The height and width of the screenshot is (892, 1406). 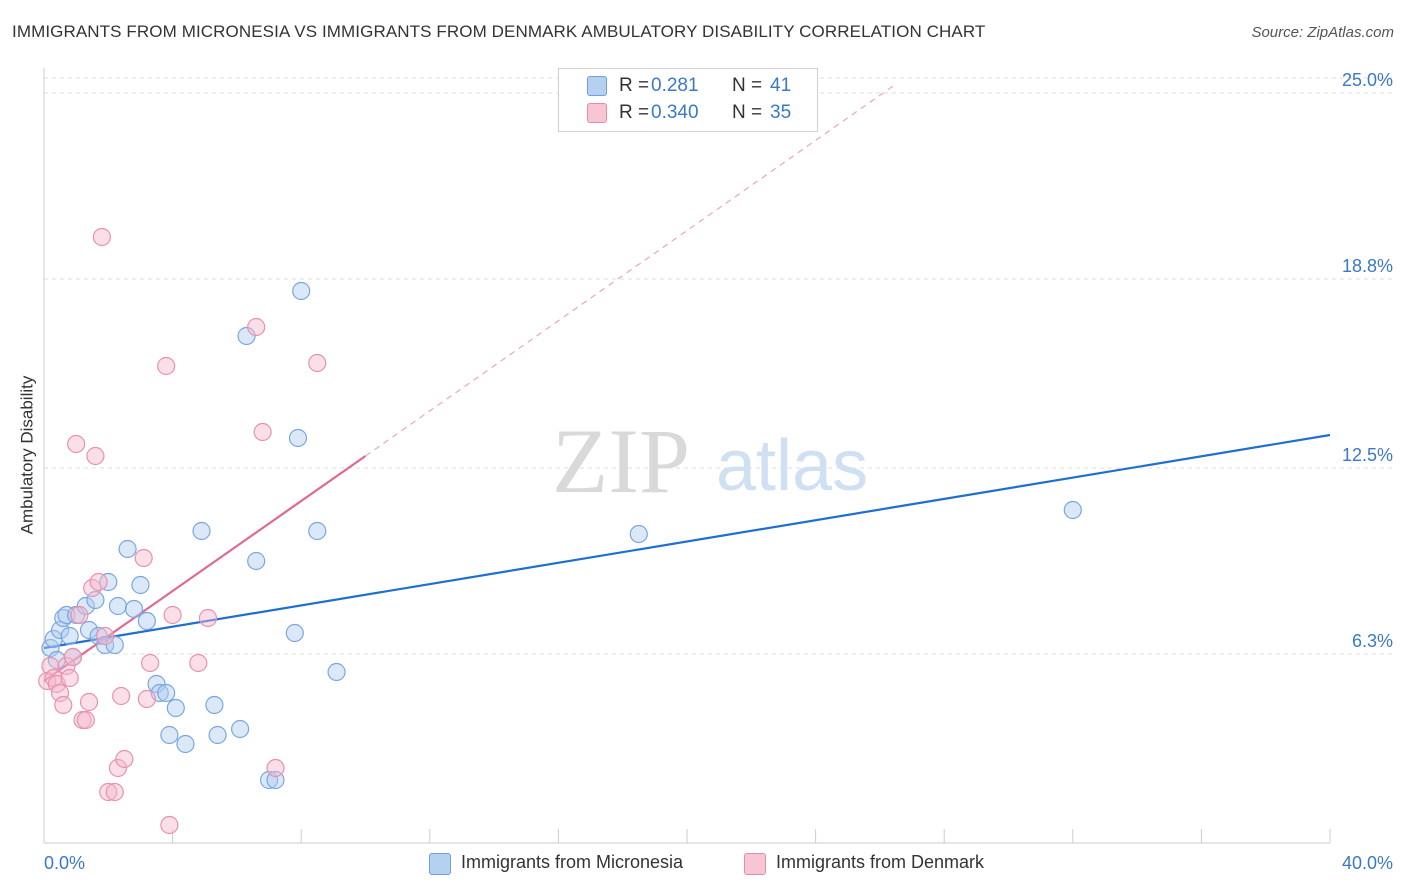 What do you see at coordinates (440, 864) in the screenshot?
I see `bottom-legend-swatch-micronesia` at bounding box center [440, 864].